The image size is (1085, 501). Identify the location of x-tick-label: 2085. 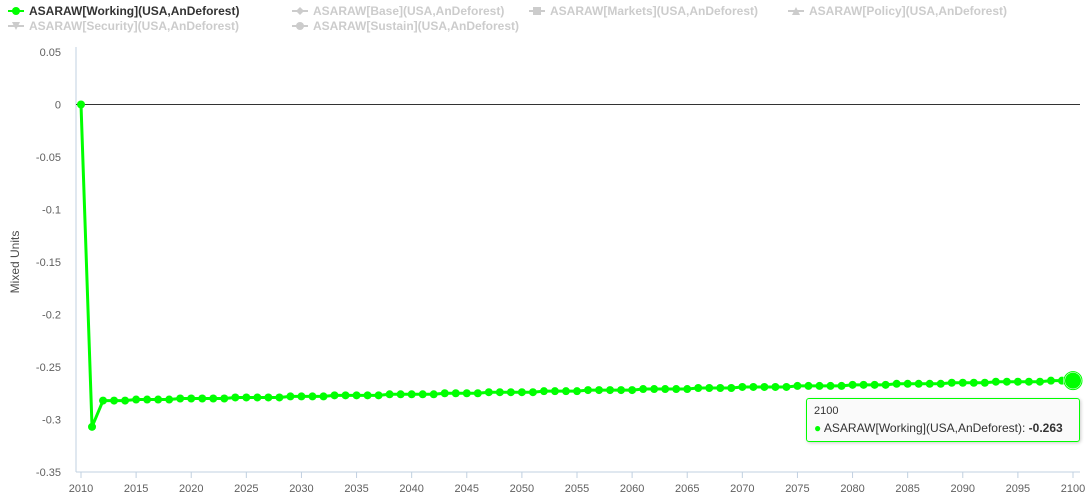
(907, 489).